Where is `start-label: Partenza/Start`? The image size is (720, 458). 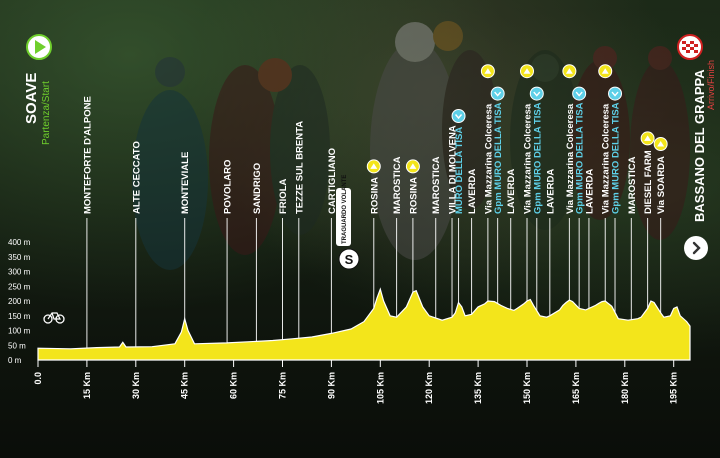
start-label: Partenza/Start is located at coordinates (46, 113).